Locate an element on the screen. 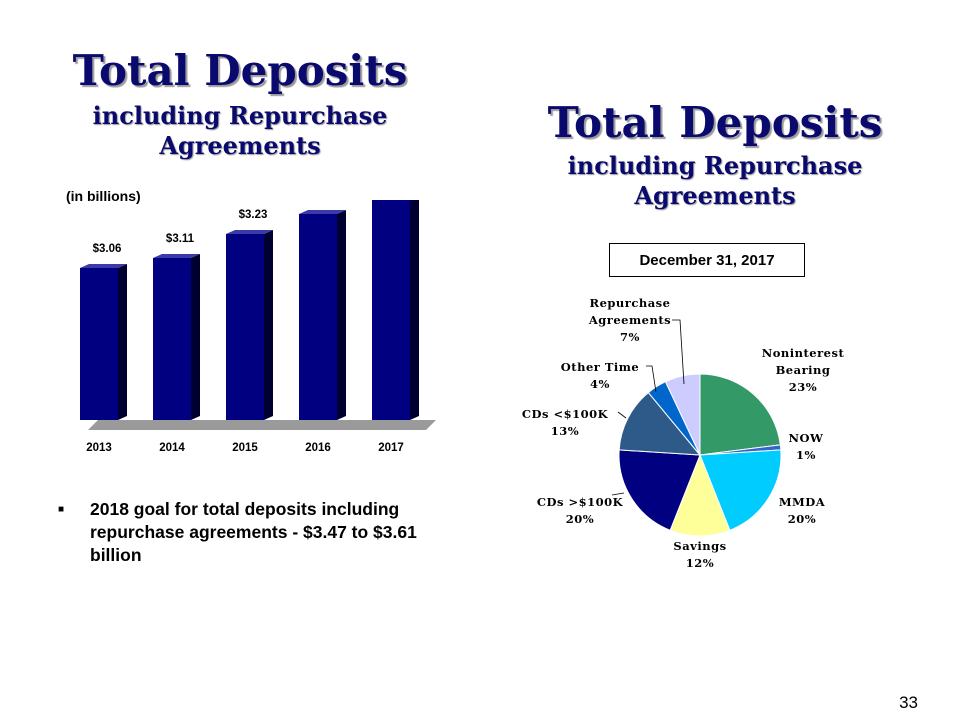 This screenshot has height=720, width=960. x-tick-label: 2017 is located at coordinates (391, 448).